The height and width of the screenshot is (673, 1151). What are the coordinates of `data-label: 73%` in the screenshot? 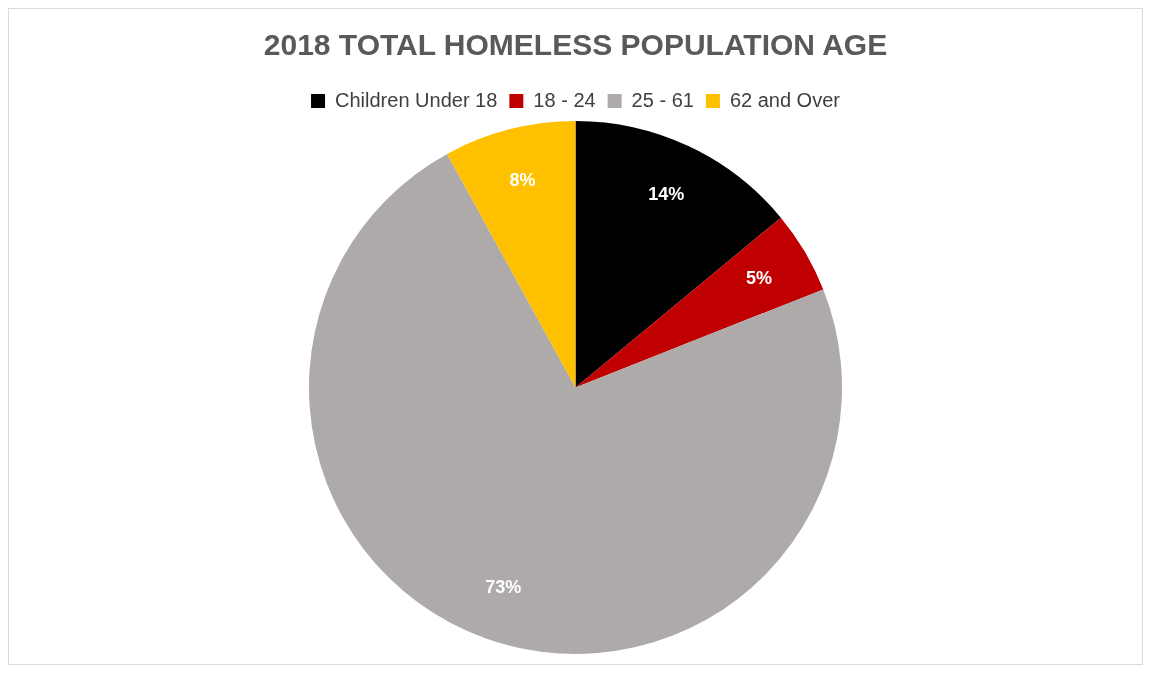 It's located at (503, 587).